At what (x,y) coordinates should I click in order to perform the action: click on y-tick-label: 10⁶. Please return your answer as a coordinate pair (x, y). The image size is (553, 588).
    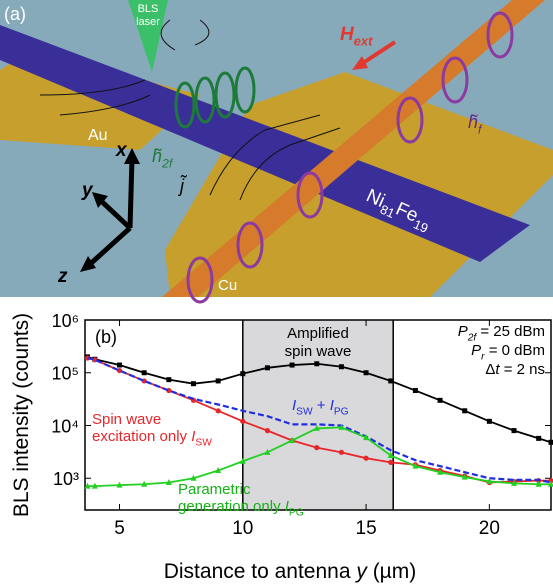
    Looking at the image, I should click on (65, 321).